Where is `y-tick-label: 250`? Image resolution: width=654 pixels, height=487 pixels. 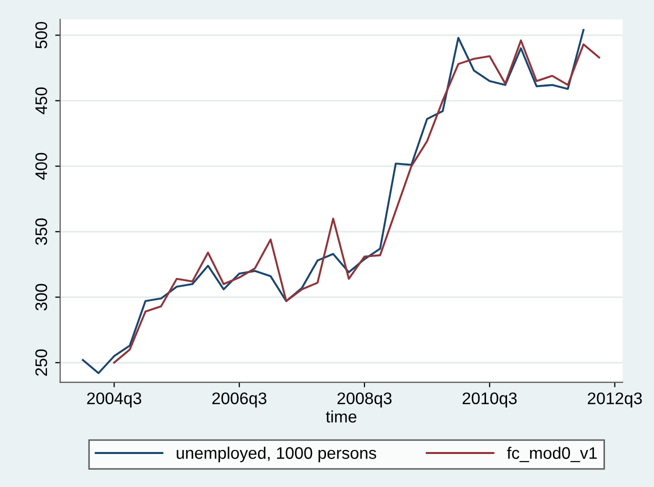
y-tick-label: 250 is located at coordinates (41, 362).